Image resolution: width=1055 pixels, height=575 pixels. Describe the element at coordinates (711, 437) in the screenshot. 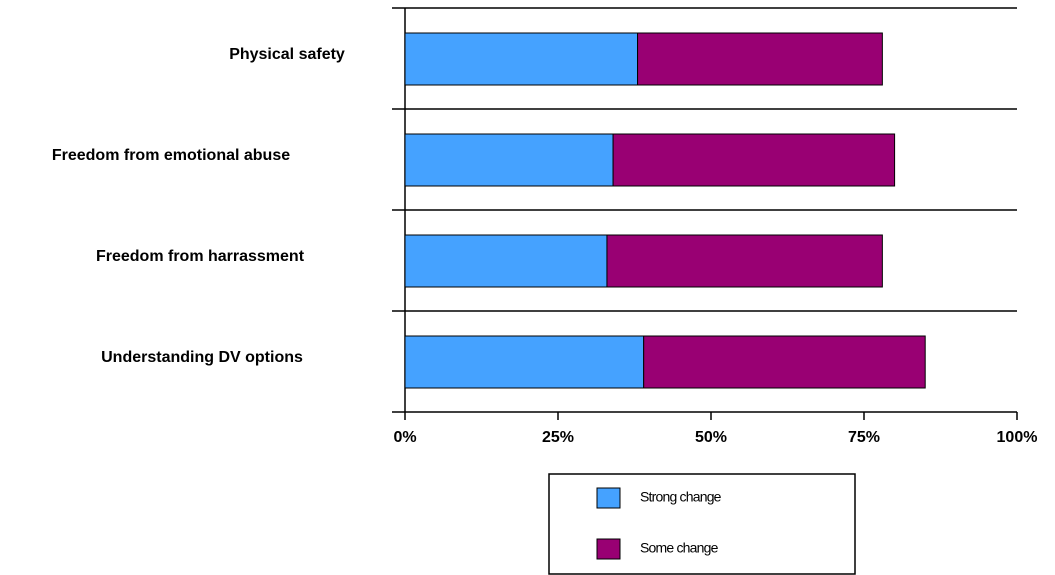

I see `x-tick-label: 50%` at that location.